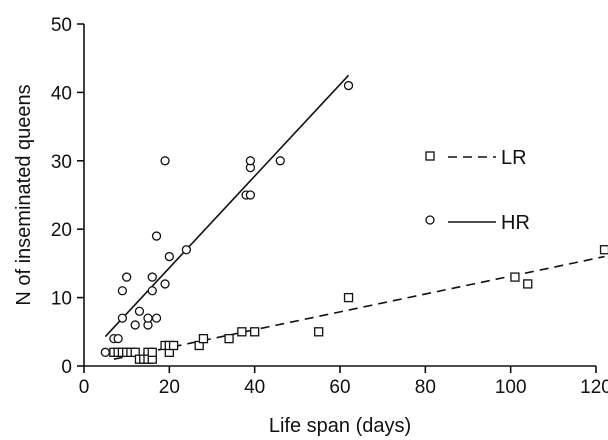 Image resolution: width=608 pixels, height=440 pixels. What do you see at coordinates (477, 190) in the screenshot?
I see `legend: LR HR` at bounding box center [477, 190].